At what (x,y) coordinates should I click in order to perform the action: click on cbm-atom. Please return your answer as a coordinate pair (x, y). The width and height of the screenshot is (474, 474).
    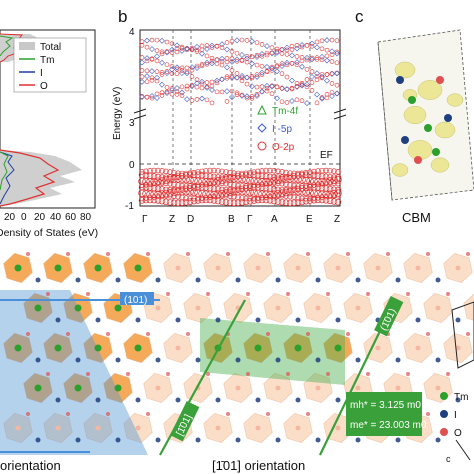
    Looking at the image, I should click on (428, 128).